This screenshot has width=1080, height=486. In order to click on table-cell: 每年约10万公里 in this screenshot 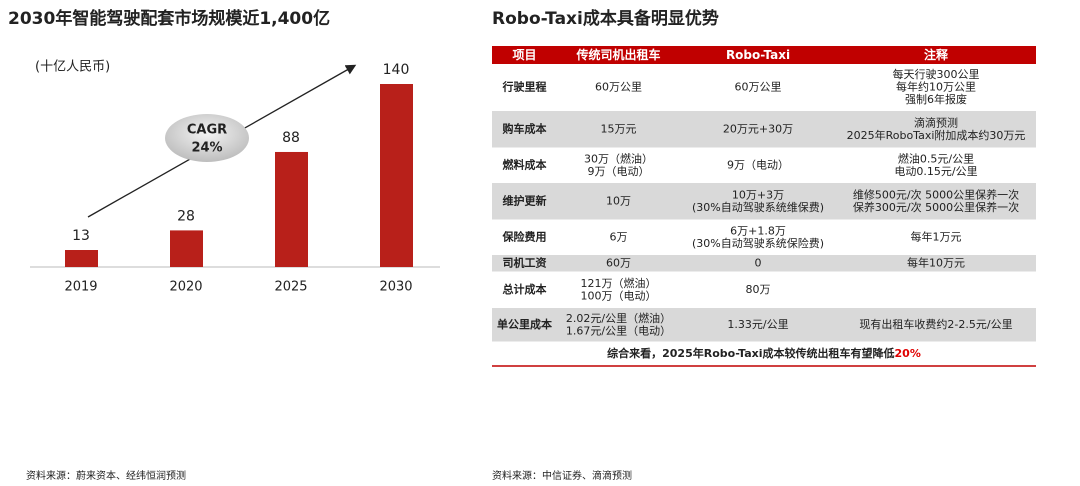, I will do `click(936, 87)`.